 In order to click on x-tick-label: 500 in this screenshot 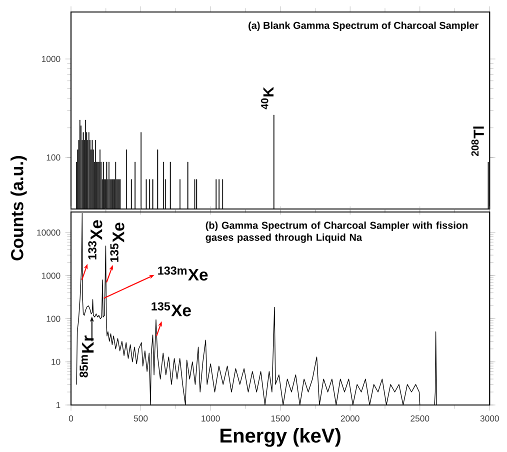, I will do `click(141, 418)`.